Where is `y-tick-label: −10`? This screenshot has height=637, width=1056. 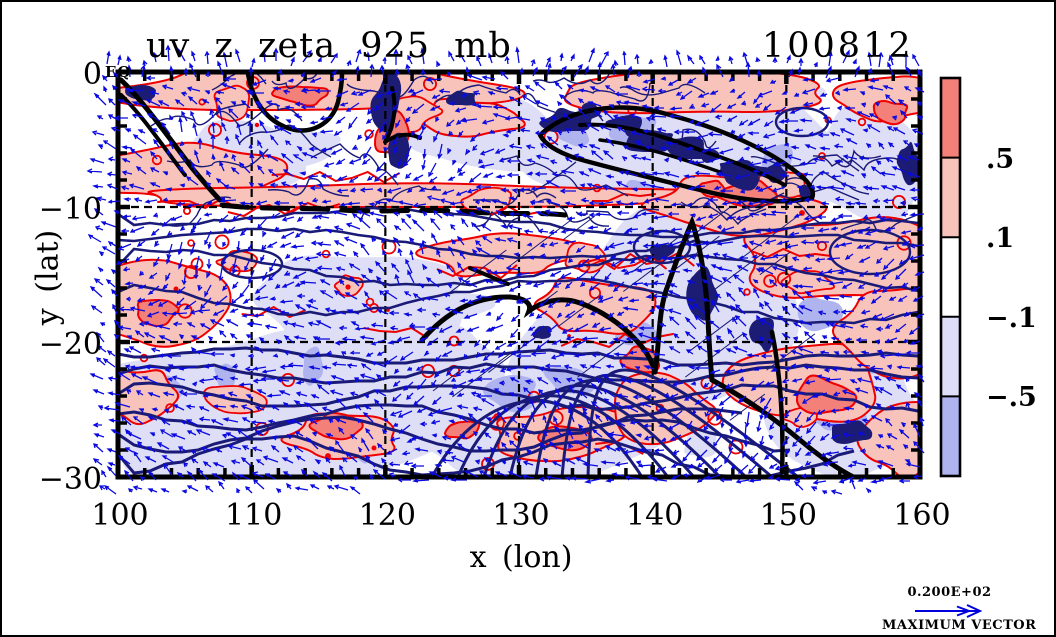
y-tick-label: −10 is located at coordinates (70, 209).